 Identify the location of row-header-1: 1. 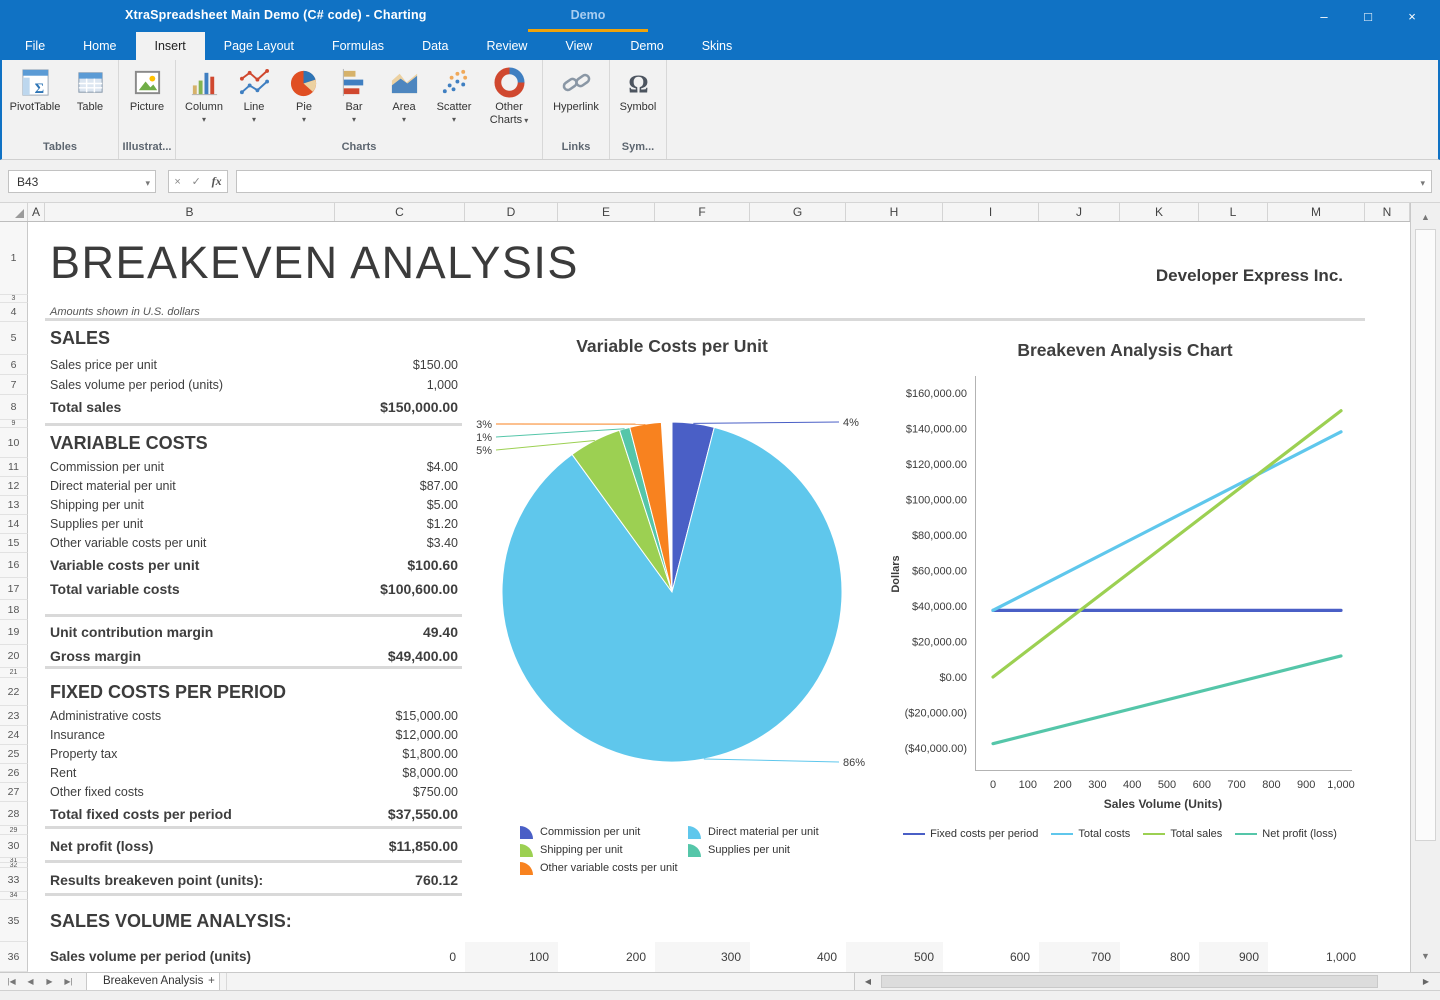
(14, 258).